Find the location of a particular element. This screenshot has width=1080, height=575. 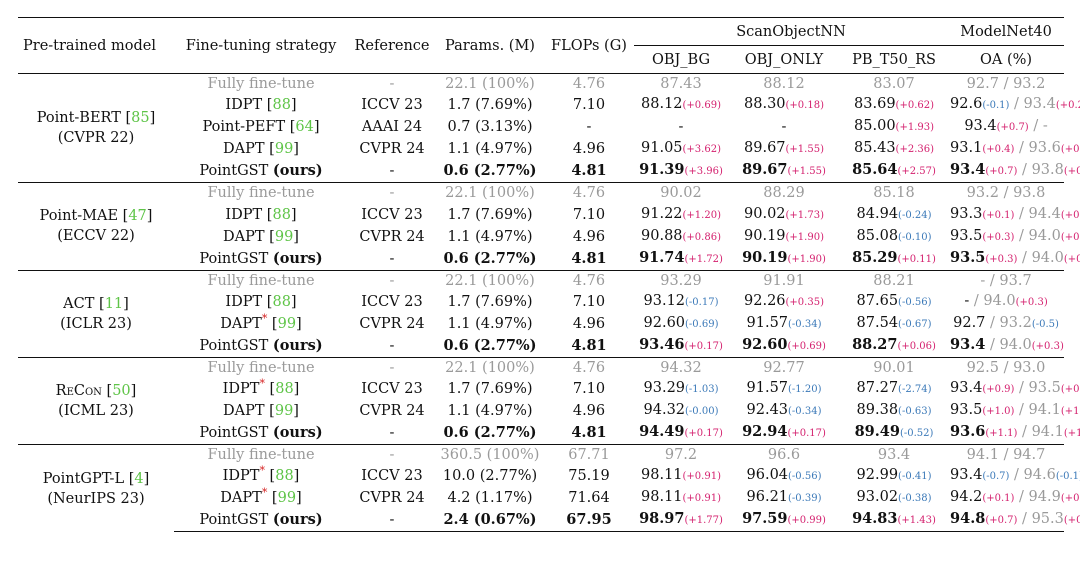

strategy-cell: IDPT [88] is located at coordinates (261, 105).